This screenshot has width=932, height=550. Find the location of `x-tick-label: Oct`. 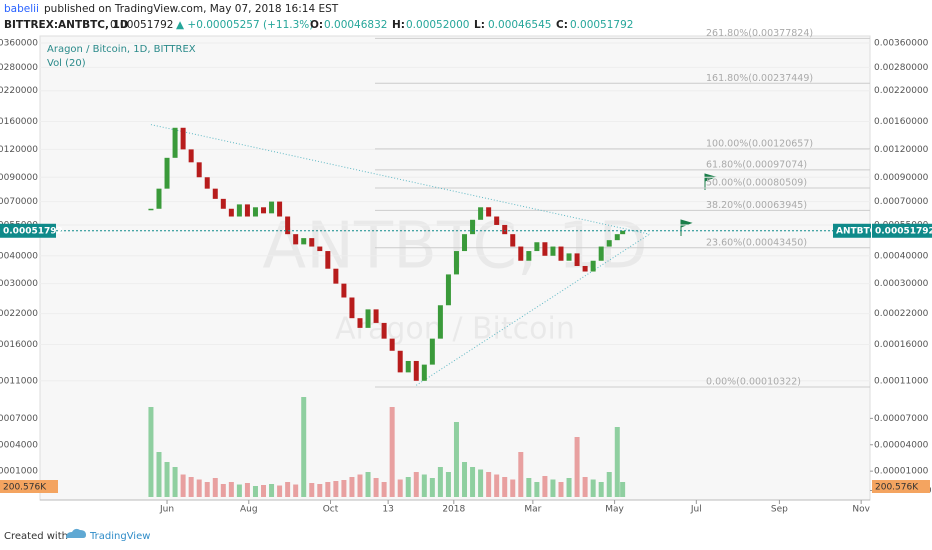

x-tick-label: Oct is located at coordinates (331, 510).